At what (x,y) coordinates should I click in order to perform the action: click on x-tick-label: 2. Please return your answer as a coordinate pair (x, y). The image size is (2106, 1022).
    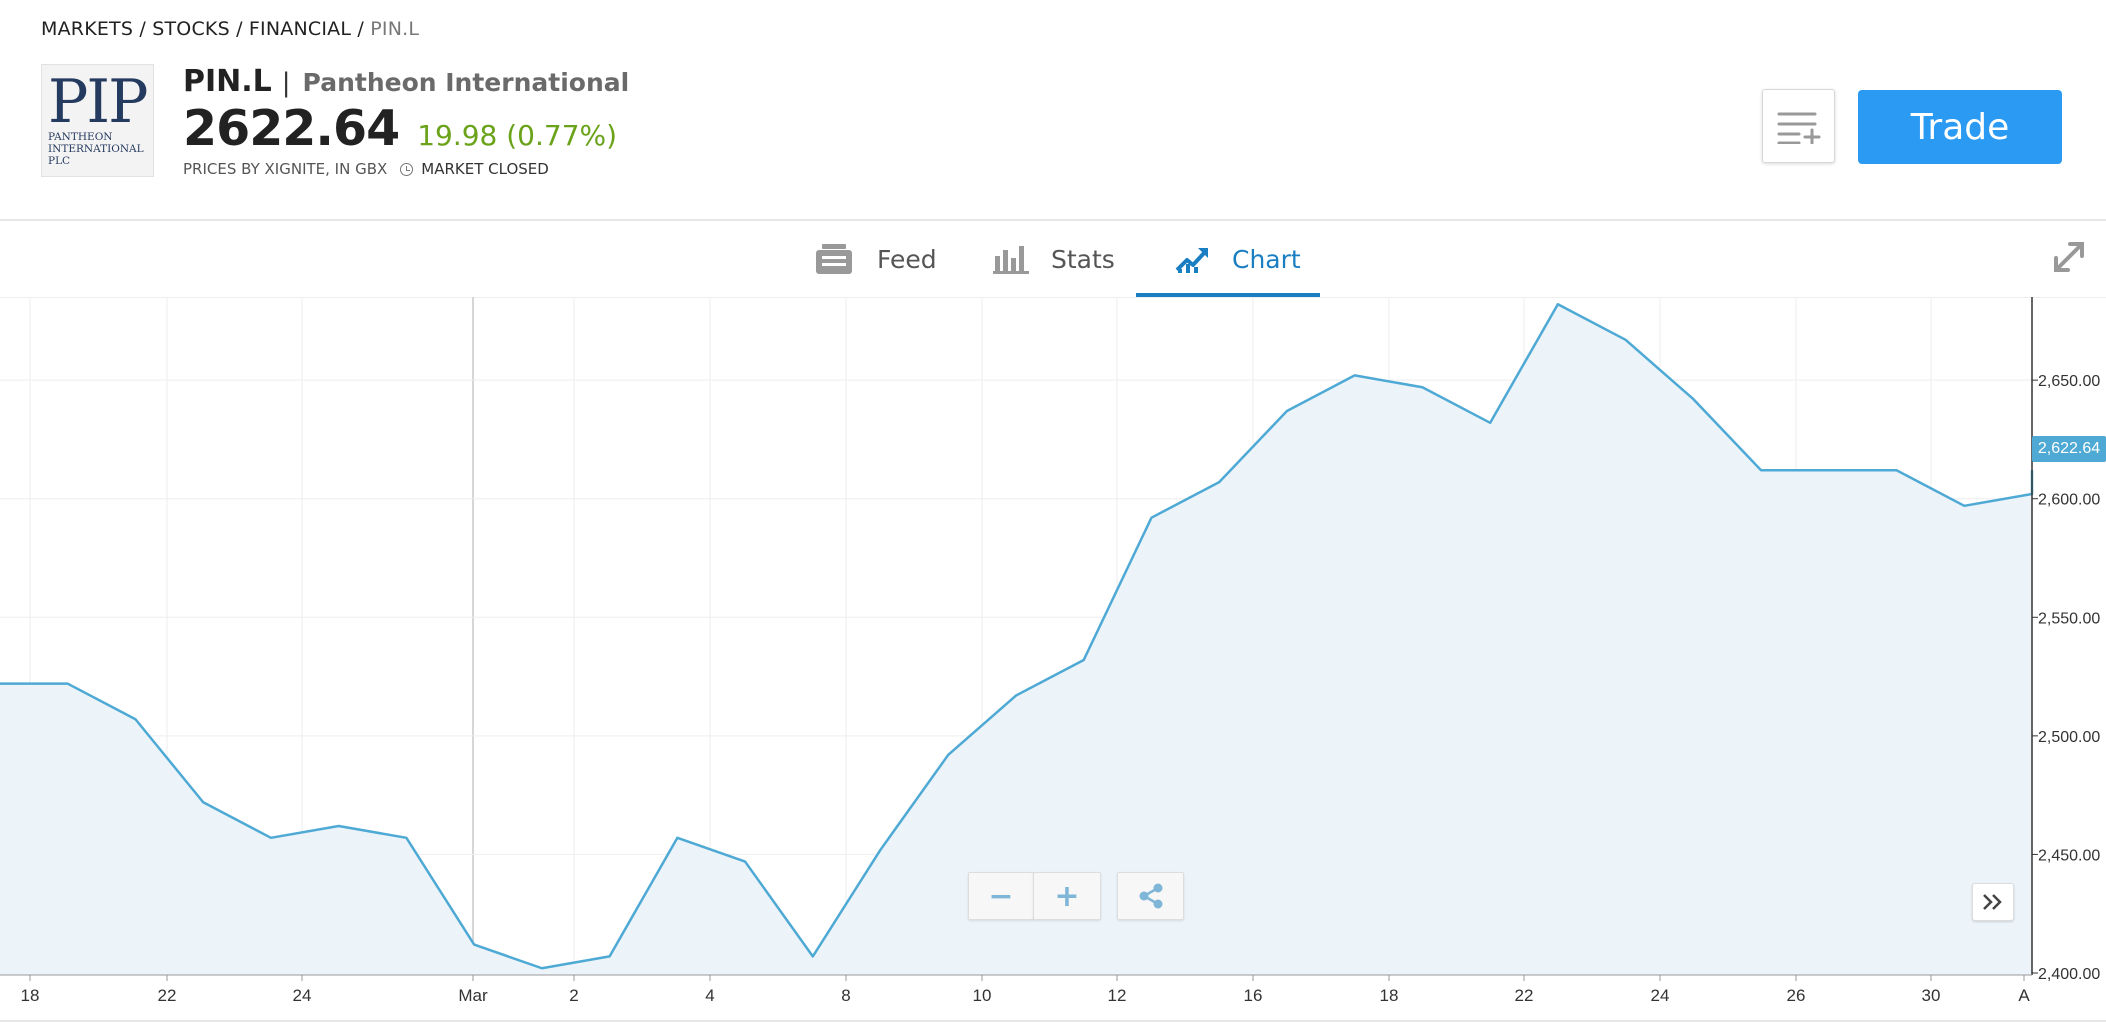
    Looking at the image, I should click on (573, 995).